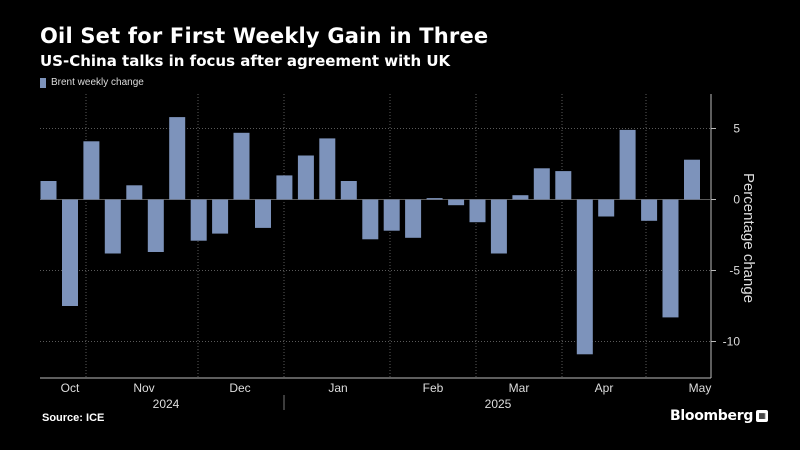 This screenshot has width=800, height=450. What do you see at coordinates (732, 342) in the screenshot?
I see `y-tick-label: -10` at bounding box center [732, 342].